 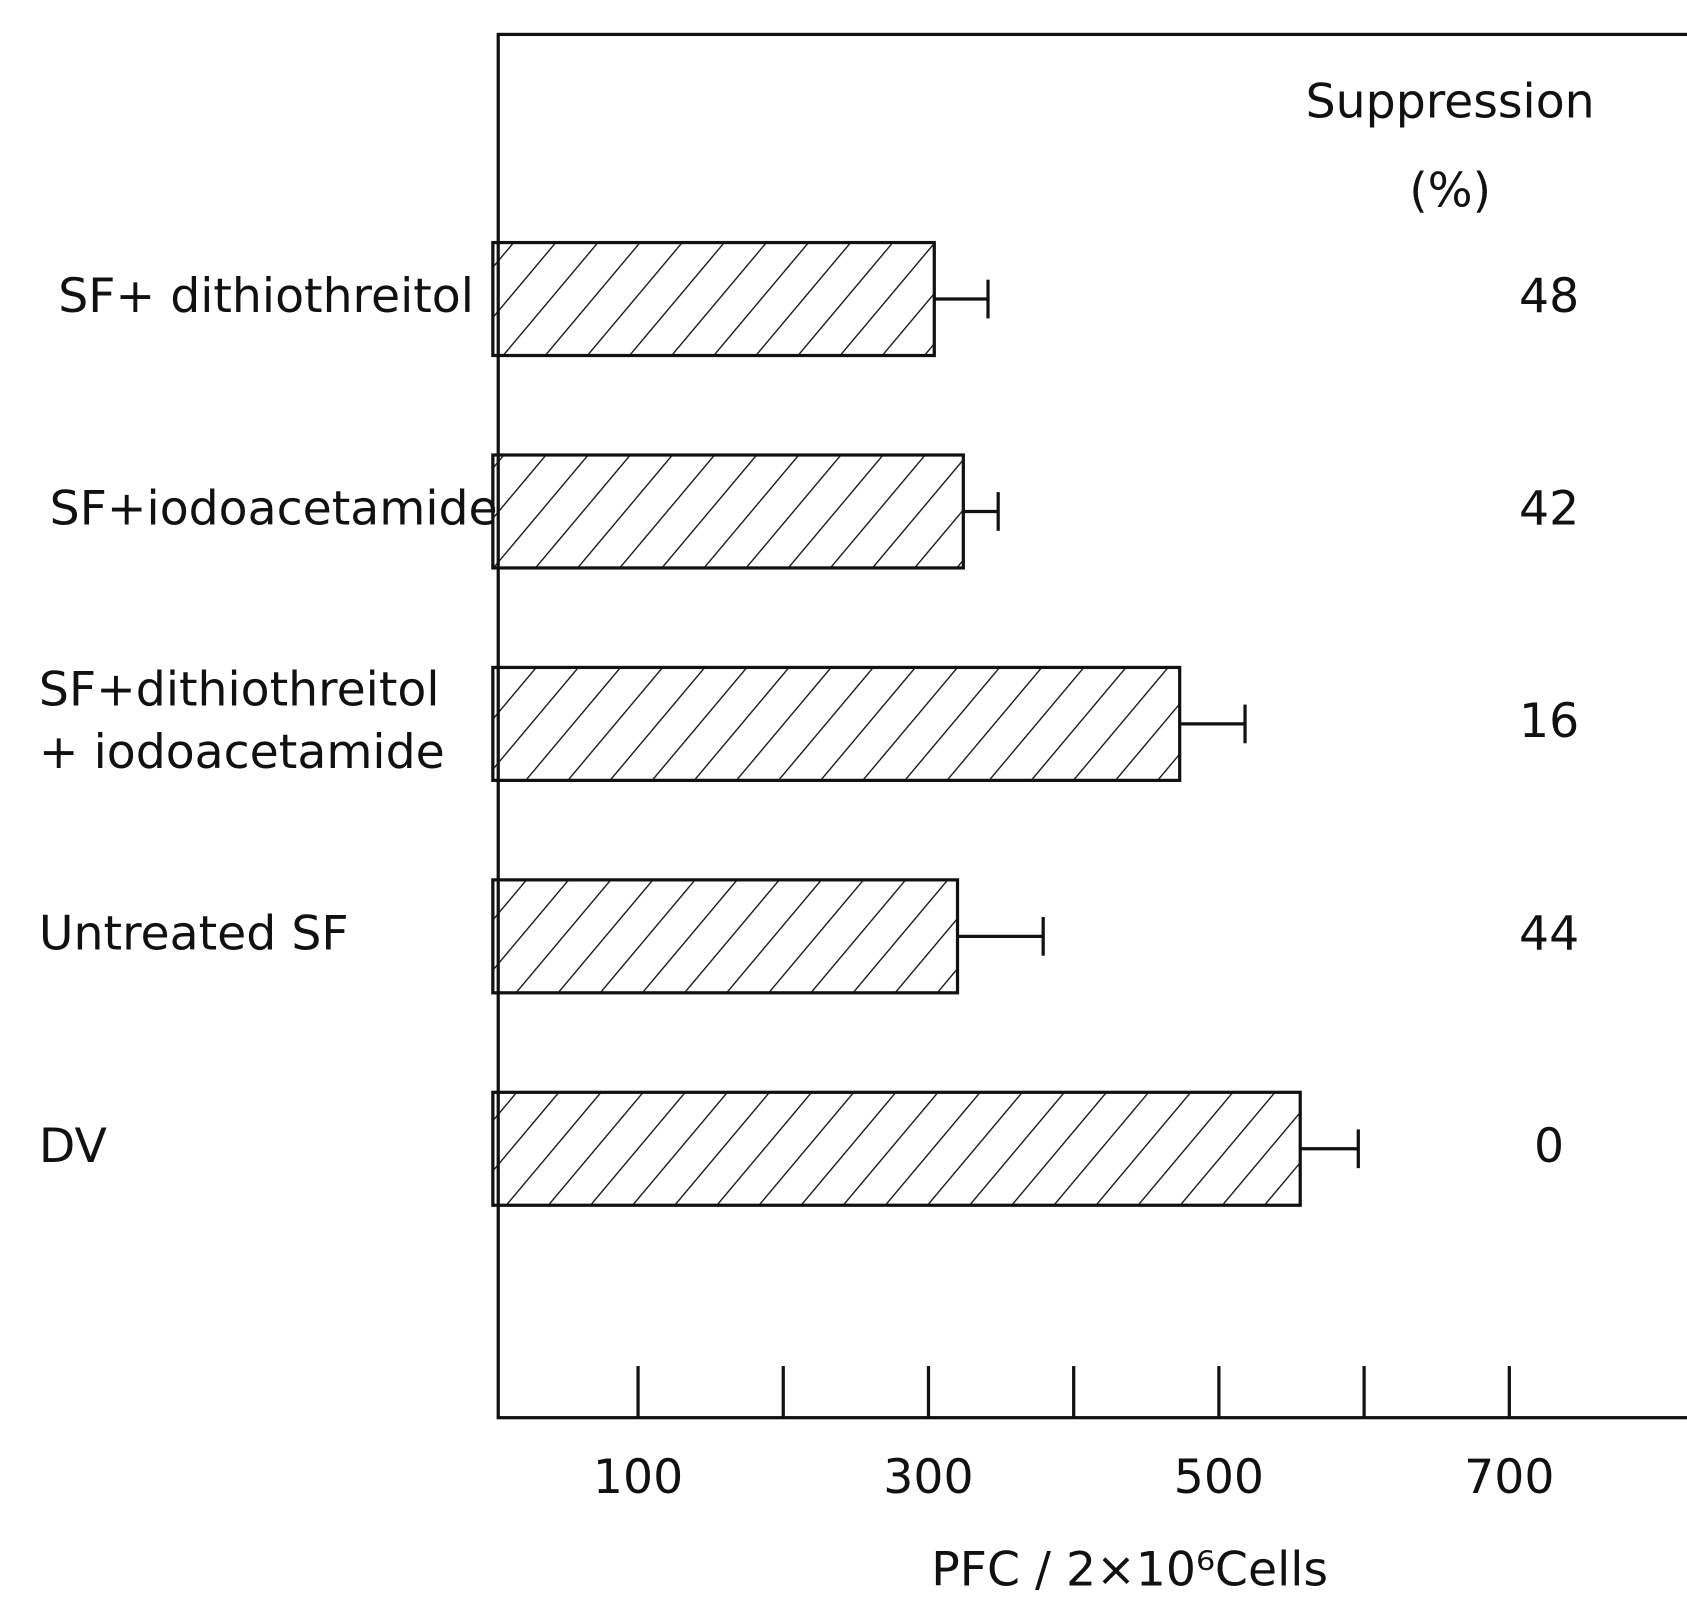 I want to click on suppression-title: Suppression, so click(x=1450, y=101).